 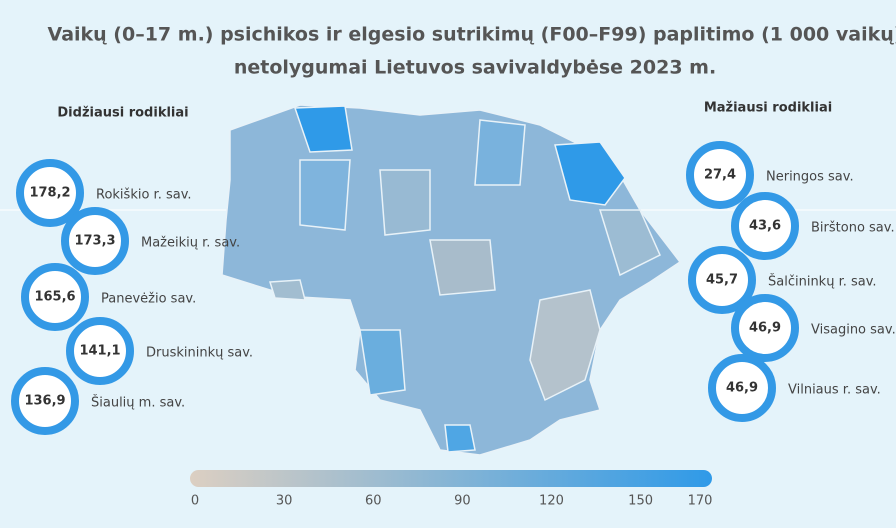 What do you see at coordinates (373, 501) in the screenshot?
I see `scale-tick: 60` at bounding box center [373, 501].